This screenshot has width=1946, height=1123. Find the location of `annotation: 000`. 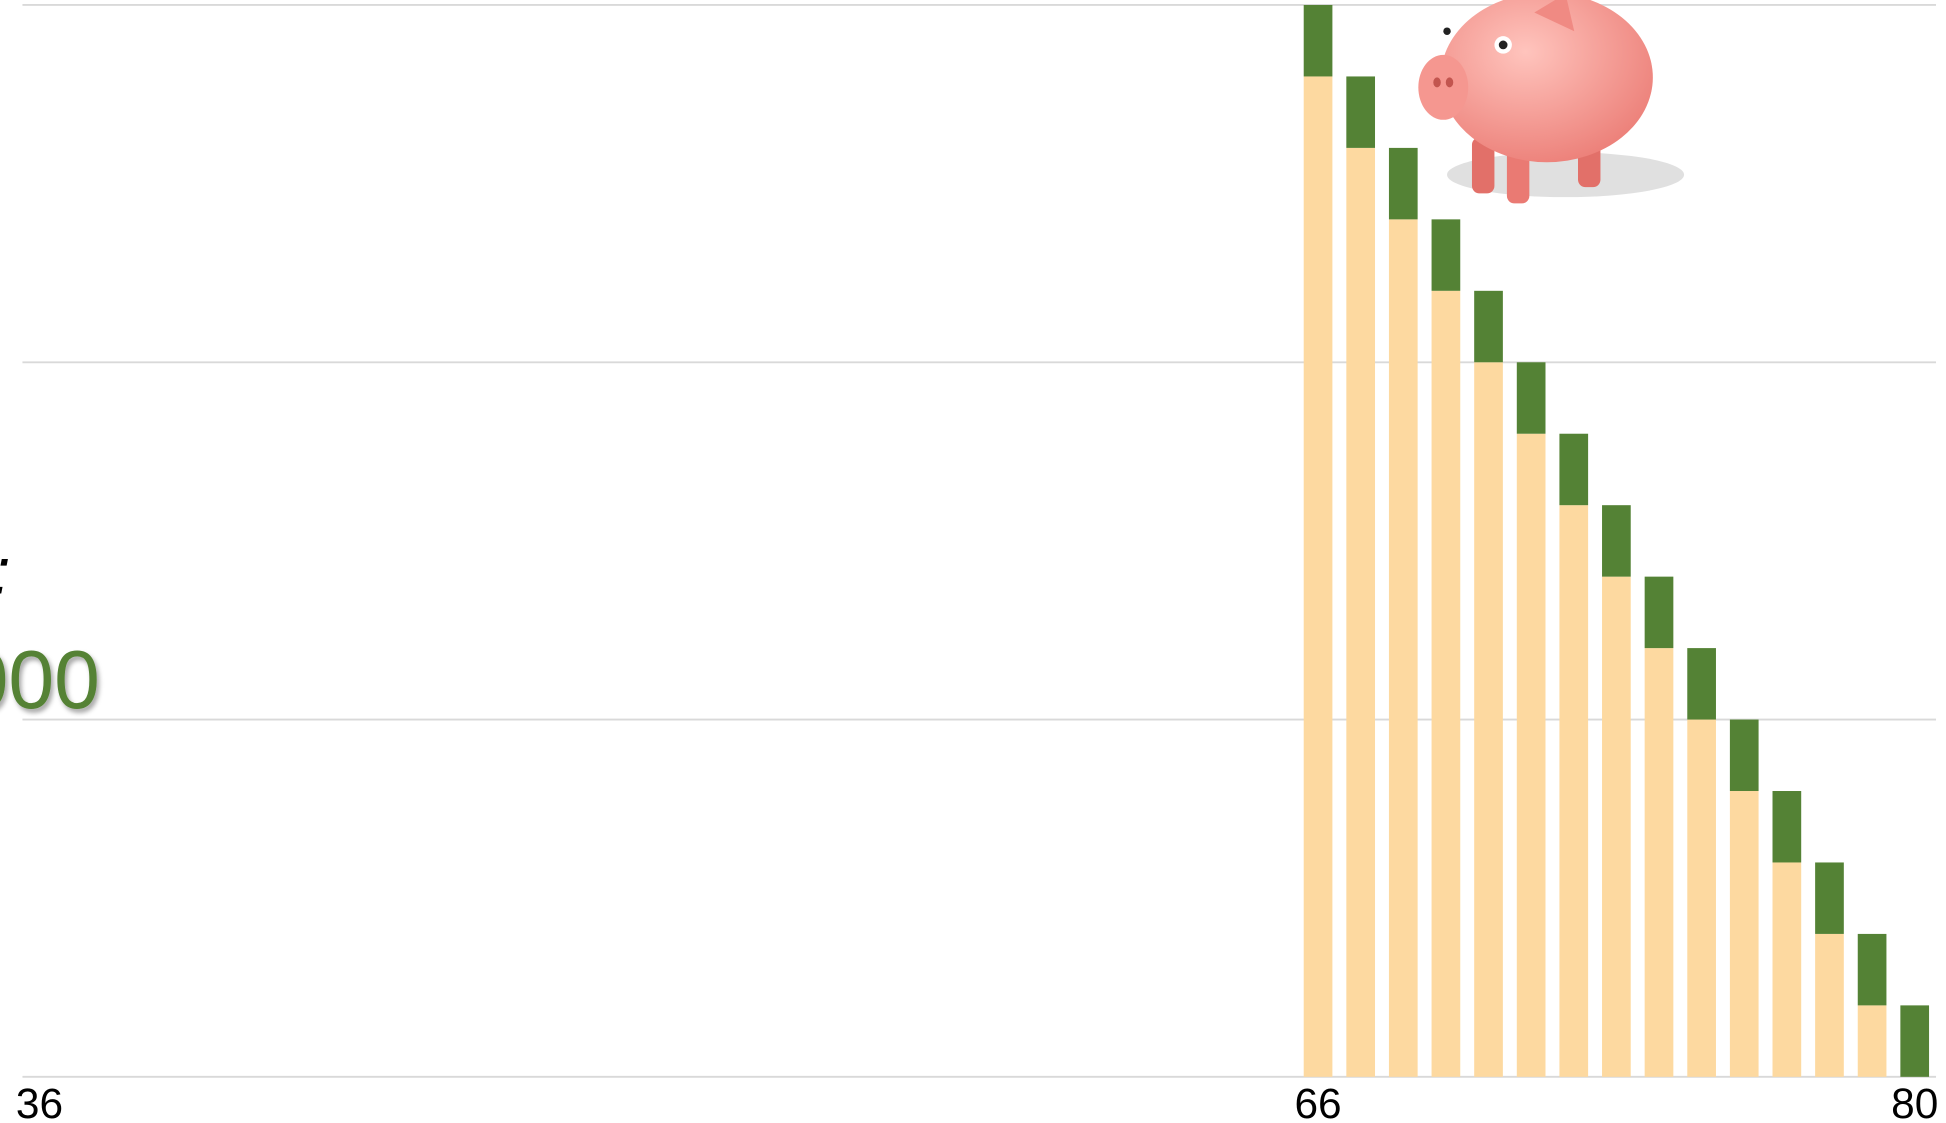

annotation: 000 is located at coordinates (50, 680).